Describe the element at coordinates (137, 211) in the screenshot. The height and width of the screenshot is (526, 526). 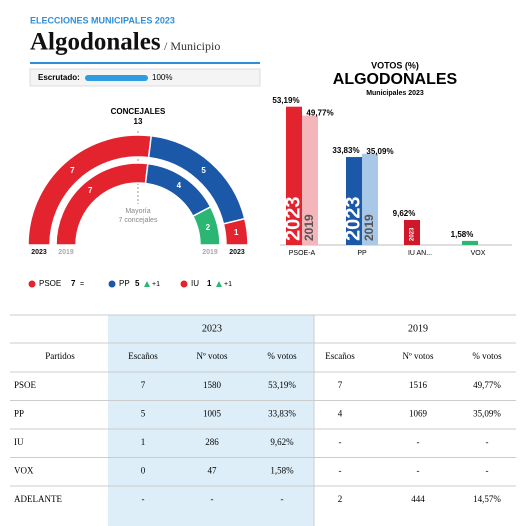
I see `majority-label: Mayoría` at that location.